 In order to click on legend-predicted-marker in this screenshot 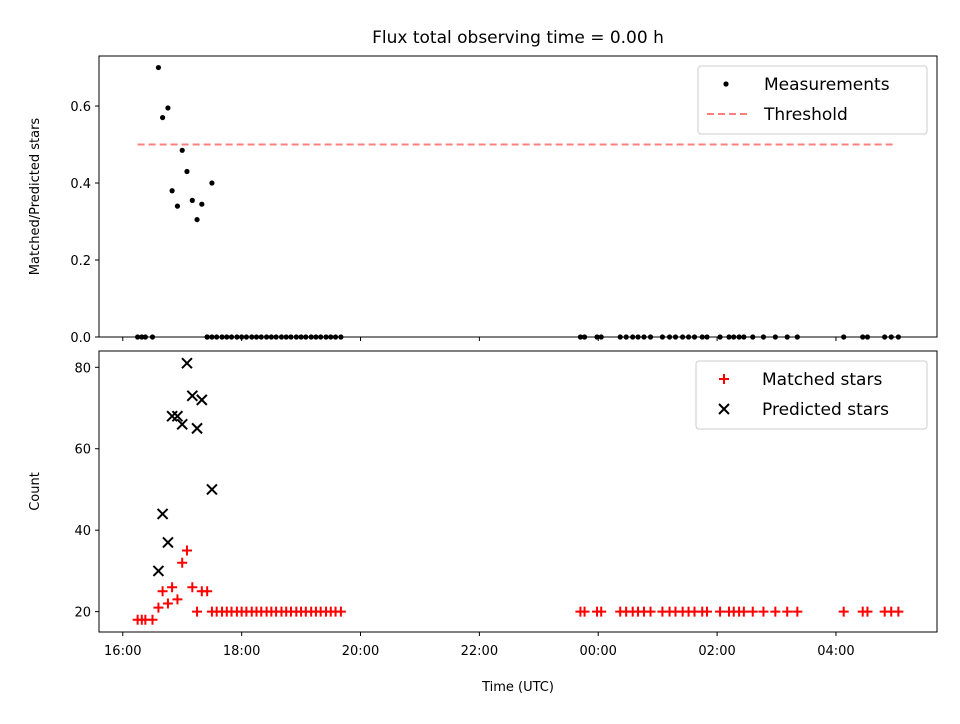, I will do `click(724, 409)`.